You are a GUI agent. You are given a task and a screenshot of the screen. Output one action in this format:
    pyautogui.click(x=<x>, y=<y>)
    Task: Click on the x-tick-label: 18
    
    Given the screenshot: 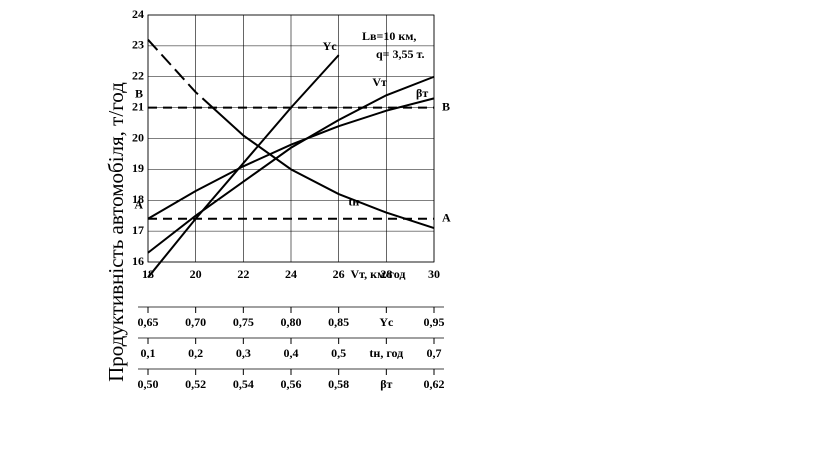 What is the action you would take?
    pyautogui.click(x=148, y=274)
    